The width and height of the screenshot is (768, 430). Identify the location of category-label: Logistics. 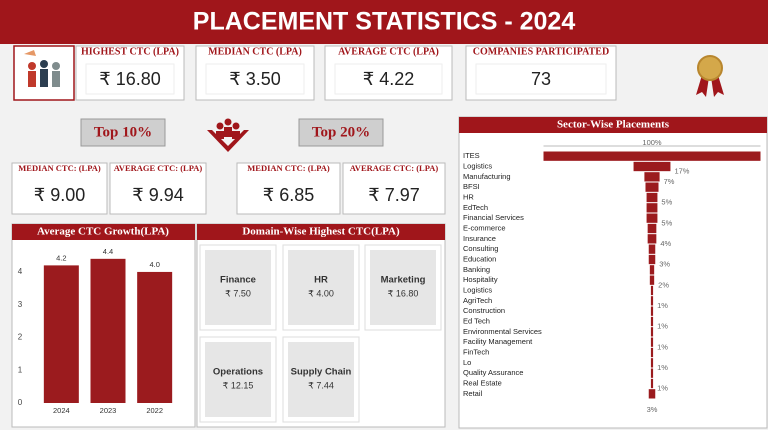
(477, 289).